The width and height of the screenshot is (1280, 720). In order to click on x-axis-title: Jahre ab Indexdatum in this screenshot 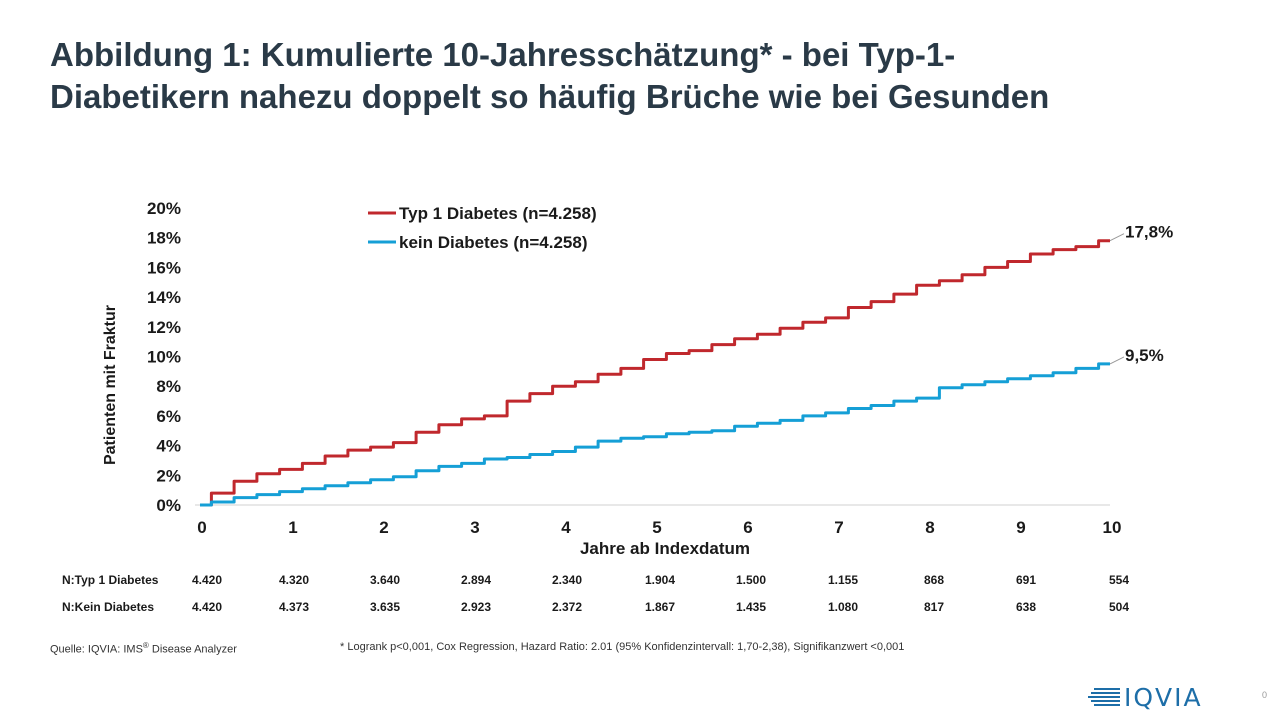, I will do `click(665, 548)`.